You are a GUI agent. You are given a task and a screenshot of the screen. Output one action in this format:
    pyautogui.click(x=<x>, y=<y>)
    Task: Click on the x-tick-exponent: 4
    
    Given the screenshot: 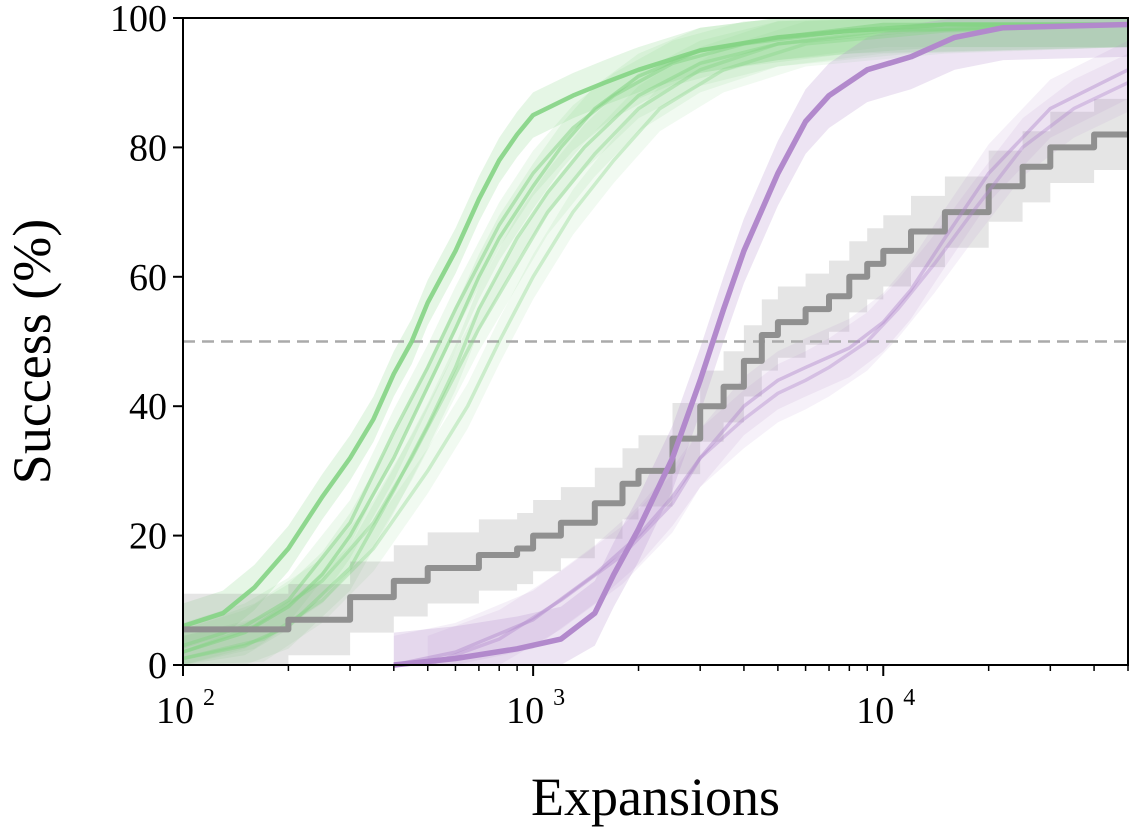 What is the action you would take?
    pyautogui.click(x=909, y=698)
    